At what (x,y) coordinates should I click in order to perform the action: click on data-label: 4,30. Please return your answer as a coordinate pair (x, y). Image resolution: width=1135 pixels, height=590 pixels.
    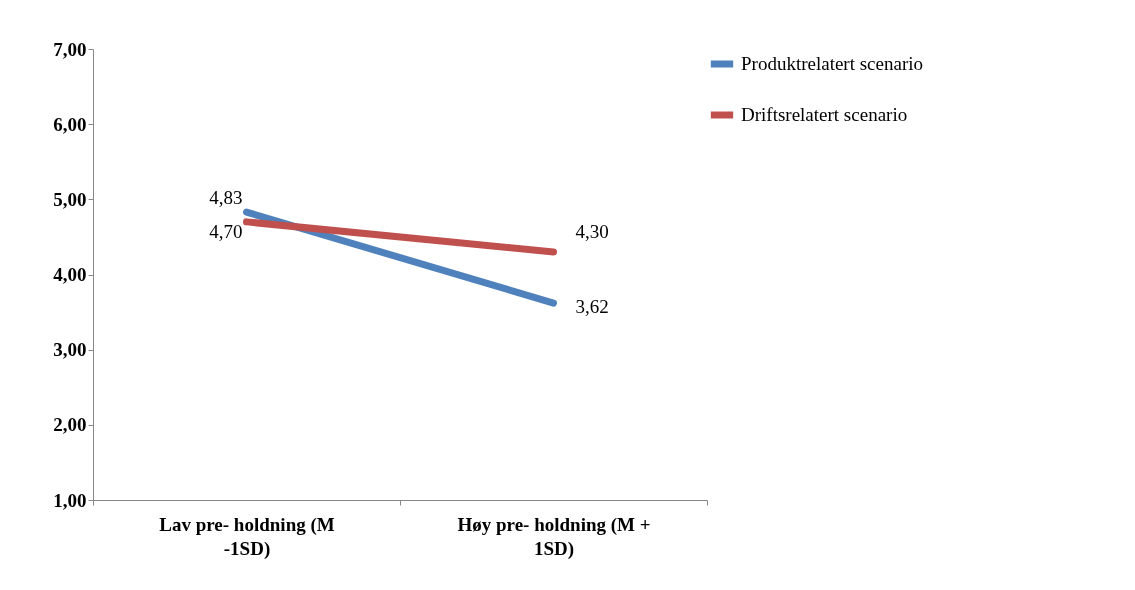
    Looking at the image, I should click on (592, 231).